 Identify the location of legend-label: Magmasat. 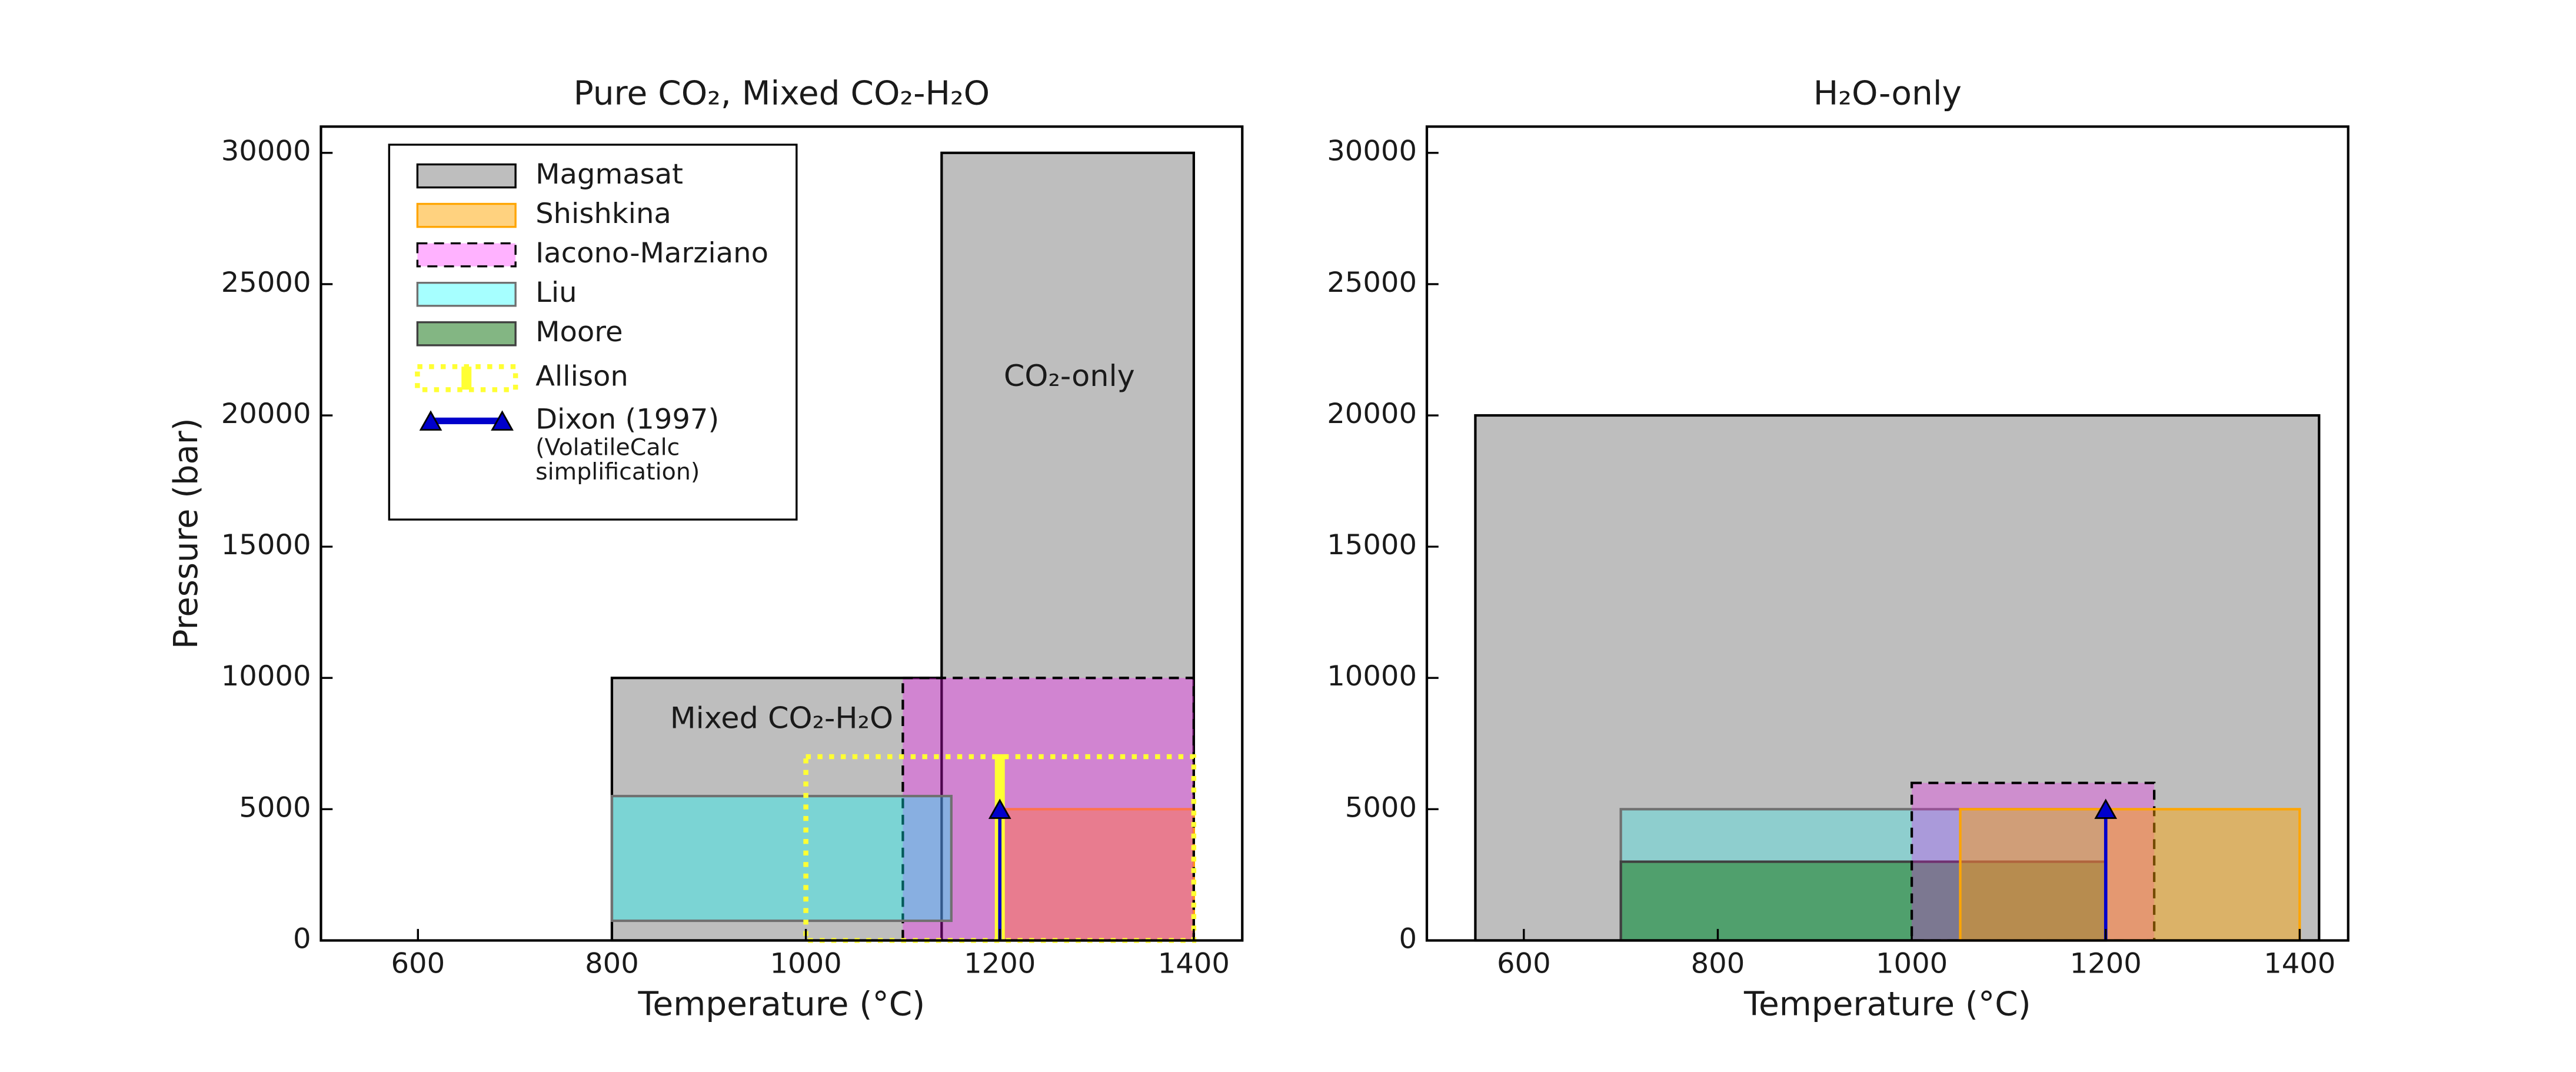
(609, 174).